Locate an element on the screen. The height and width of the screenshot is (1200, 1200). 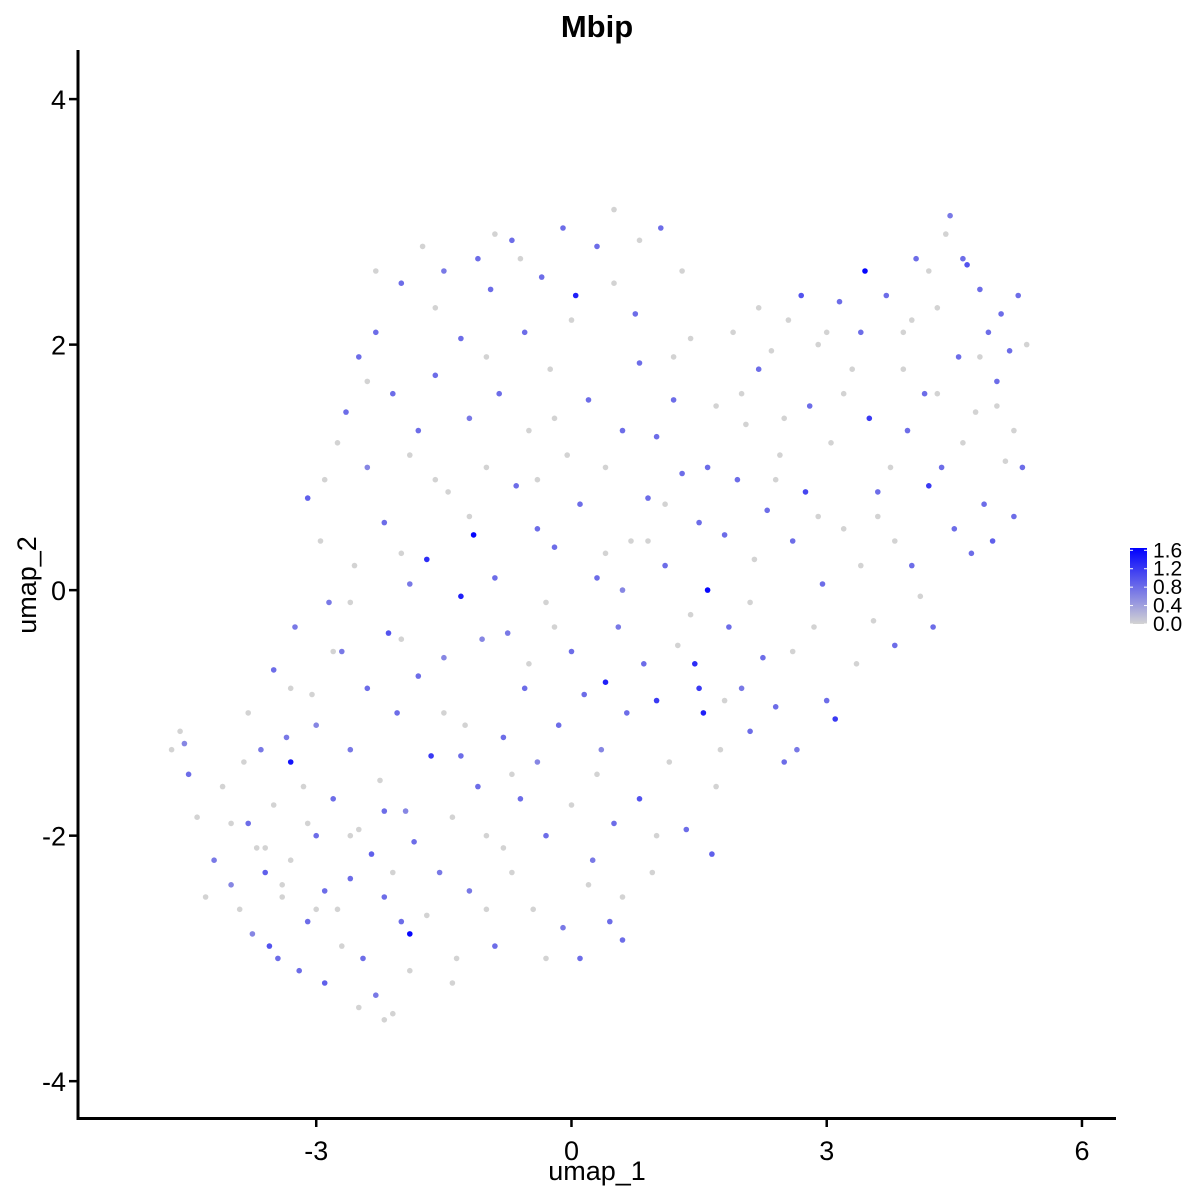
colorbar-tick-label: 0.8 is located at coordinates (1167, 587).